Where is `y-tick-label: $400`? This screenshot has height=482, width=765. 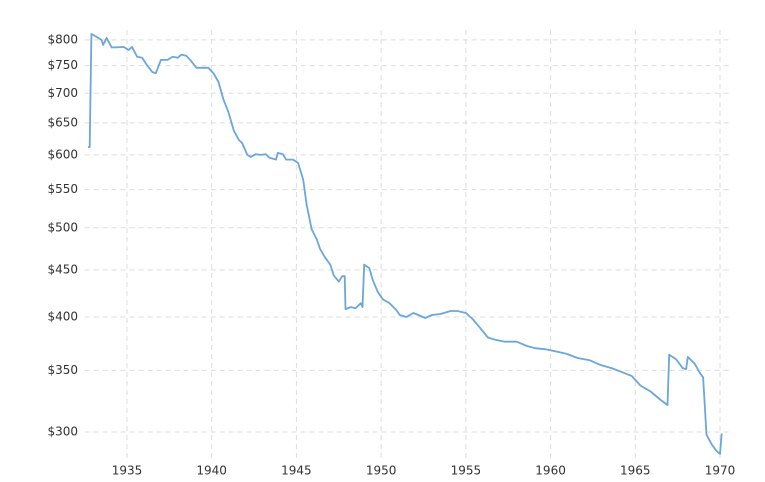 y-tick-label: $400 is located at coordinates (62, 316).